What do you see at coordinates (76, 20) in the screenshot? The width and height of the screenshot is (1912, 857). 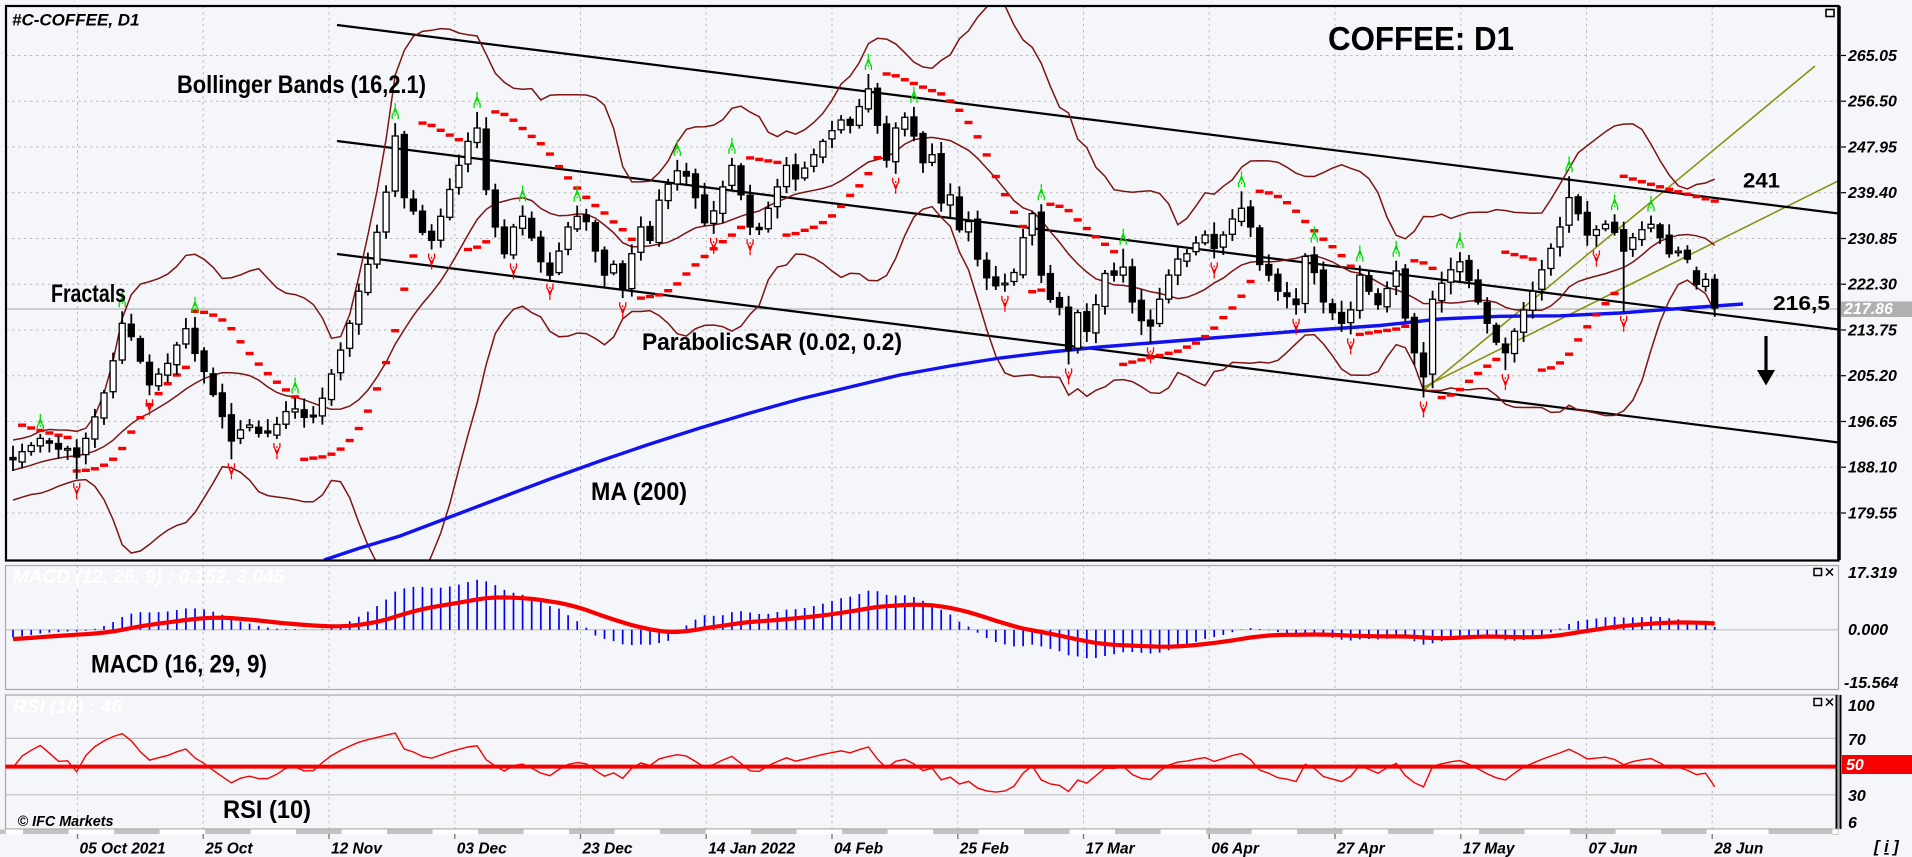 I see `svg-text: #C-COFFEE, D1` at bounding box center [76, 20].